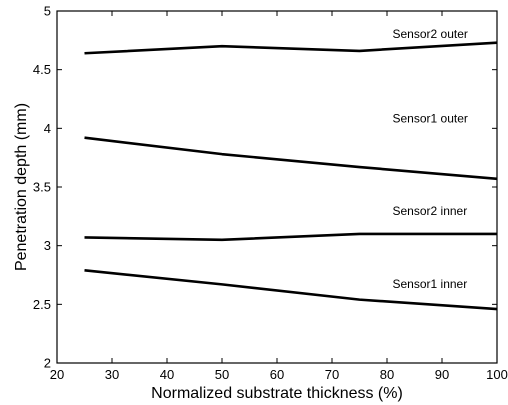 This screenshot has width=508, height=405. I want to click on x-tick-label: 40, so click(167, 374).